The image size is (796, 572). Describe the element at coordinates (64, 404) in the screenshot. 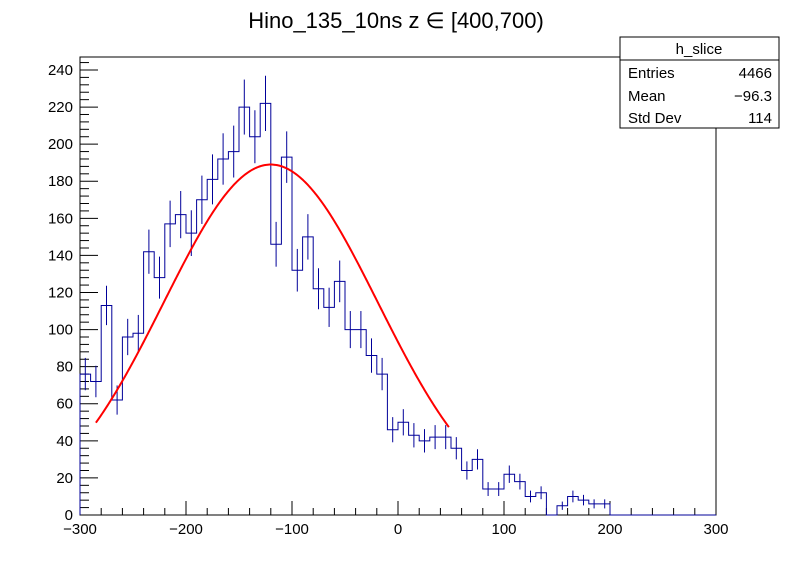

I see `y-tick-label: 60` at that location.